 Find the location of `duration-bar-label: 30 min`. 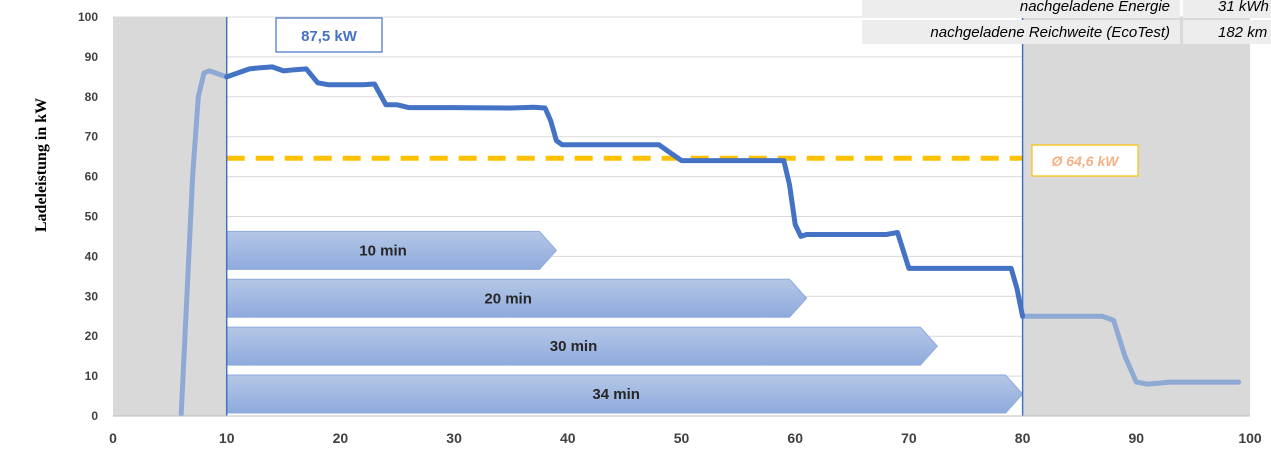

duration-bar-label: 30 min is located at coordinates (574, 346).